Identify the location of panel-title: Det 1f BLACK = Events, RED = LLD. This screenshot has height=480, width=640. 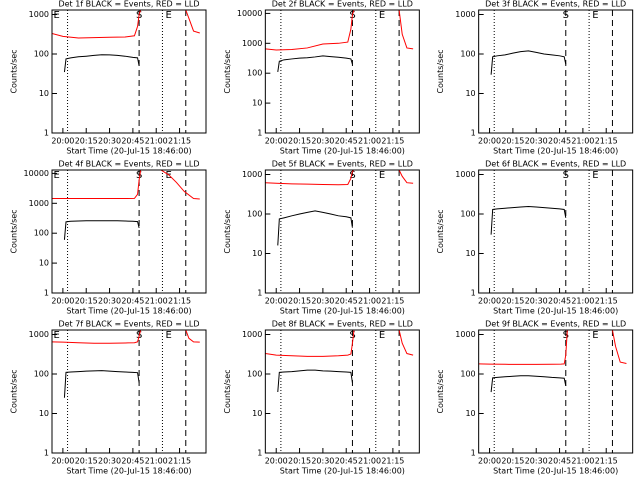
(128, 4).